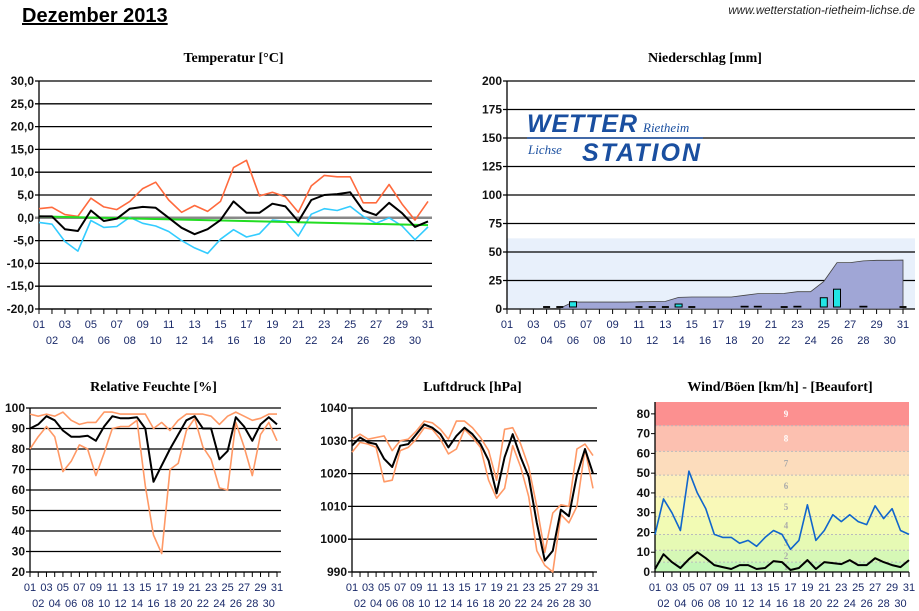  Describe the element at coordinates (19, 429) in the screenshot. I see `y-tick-label: 90` at that location.